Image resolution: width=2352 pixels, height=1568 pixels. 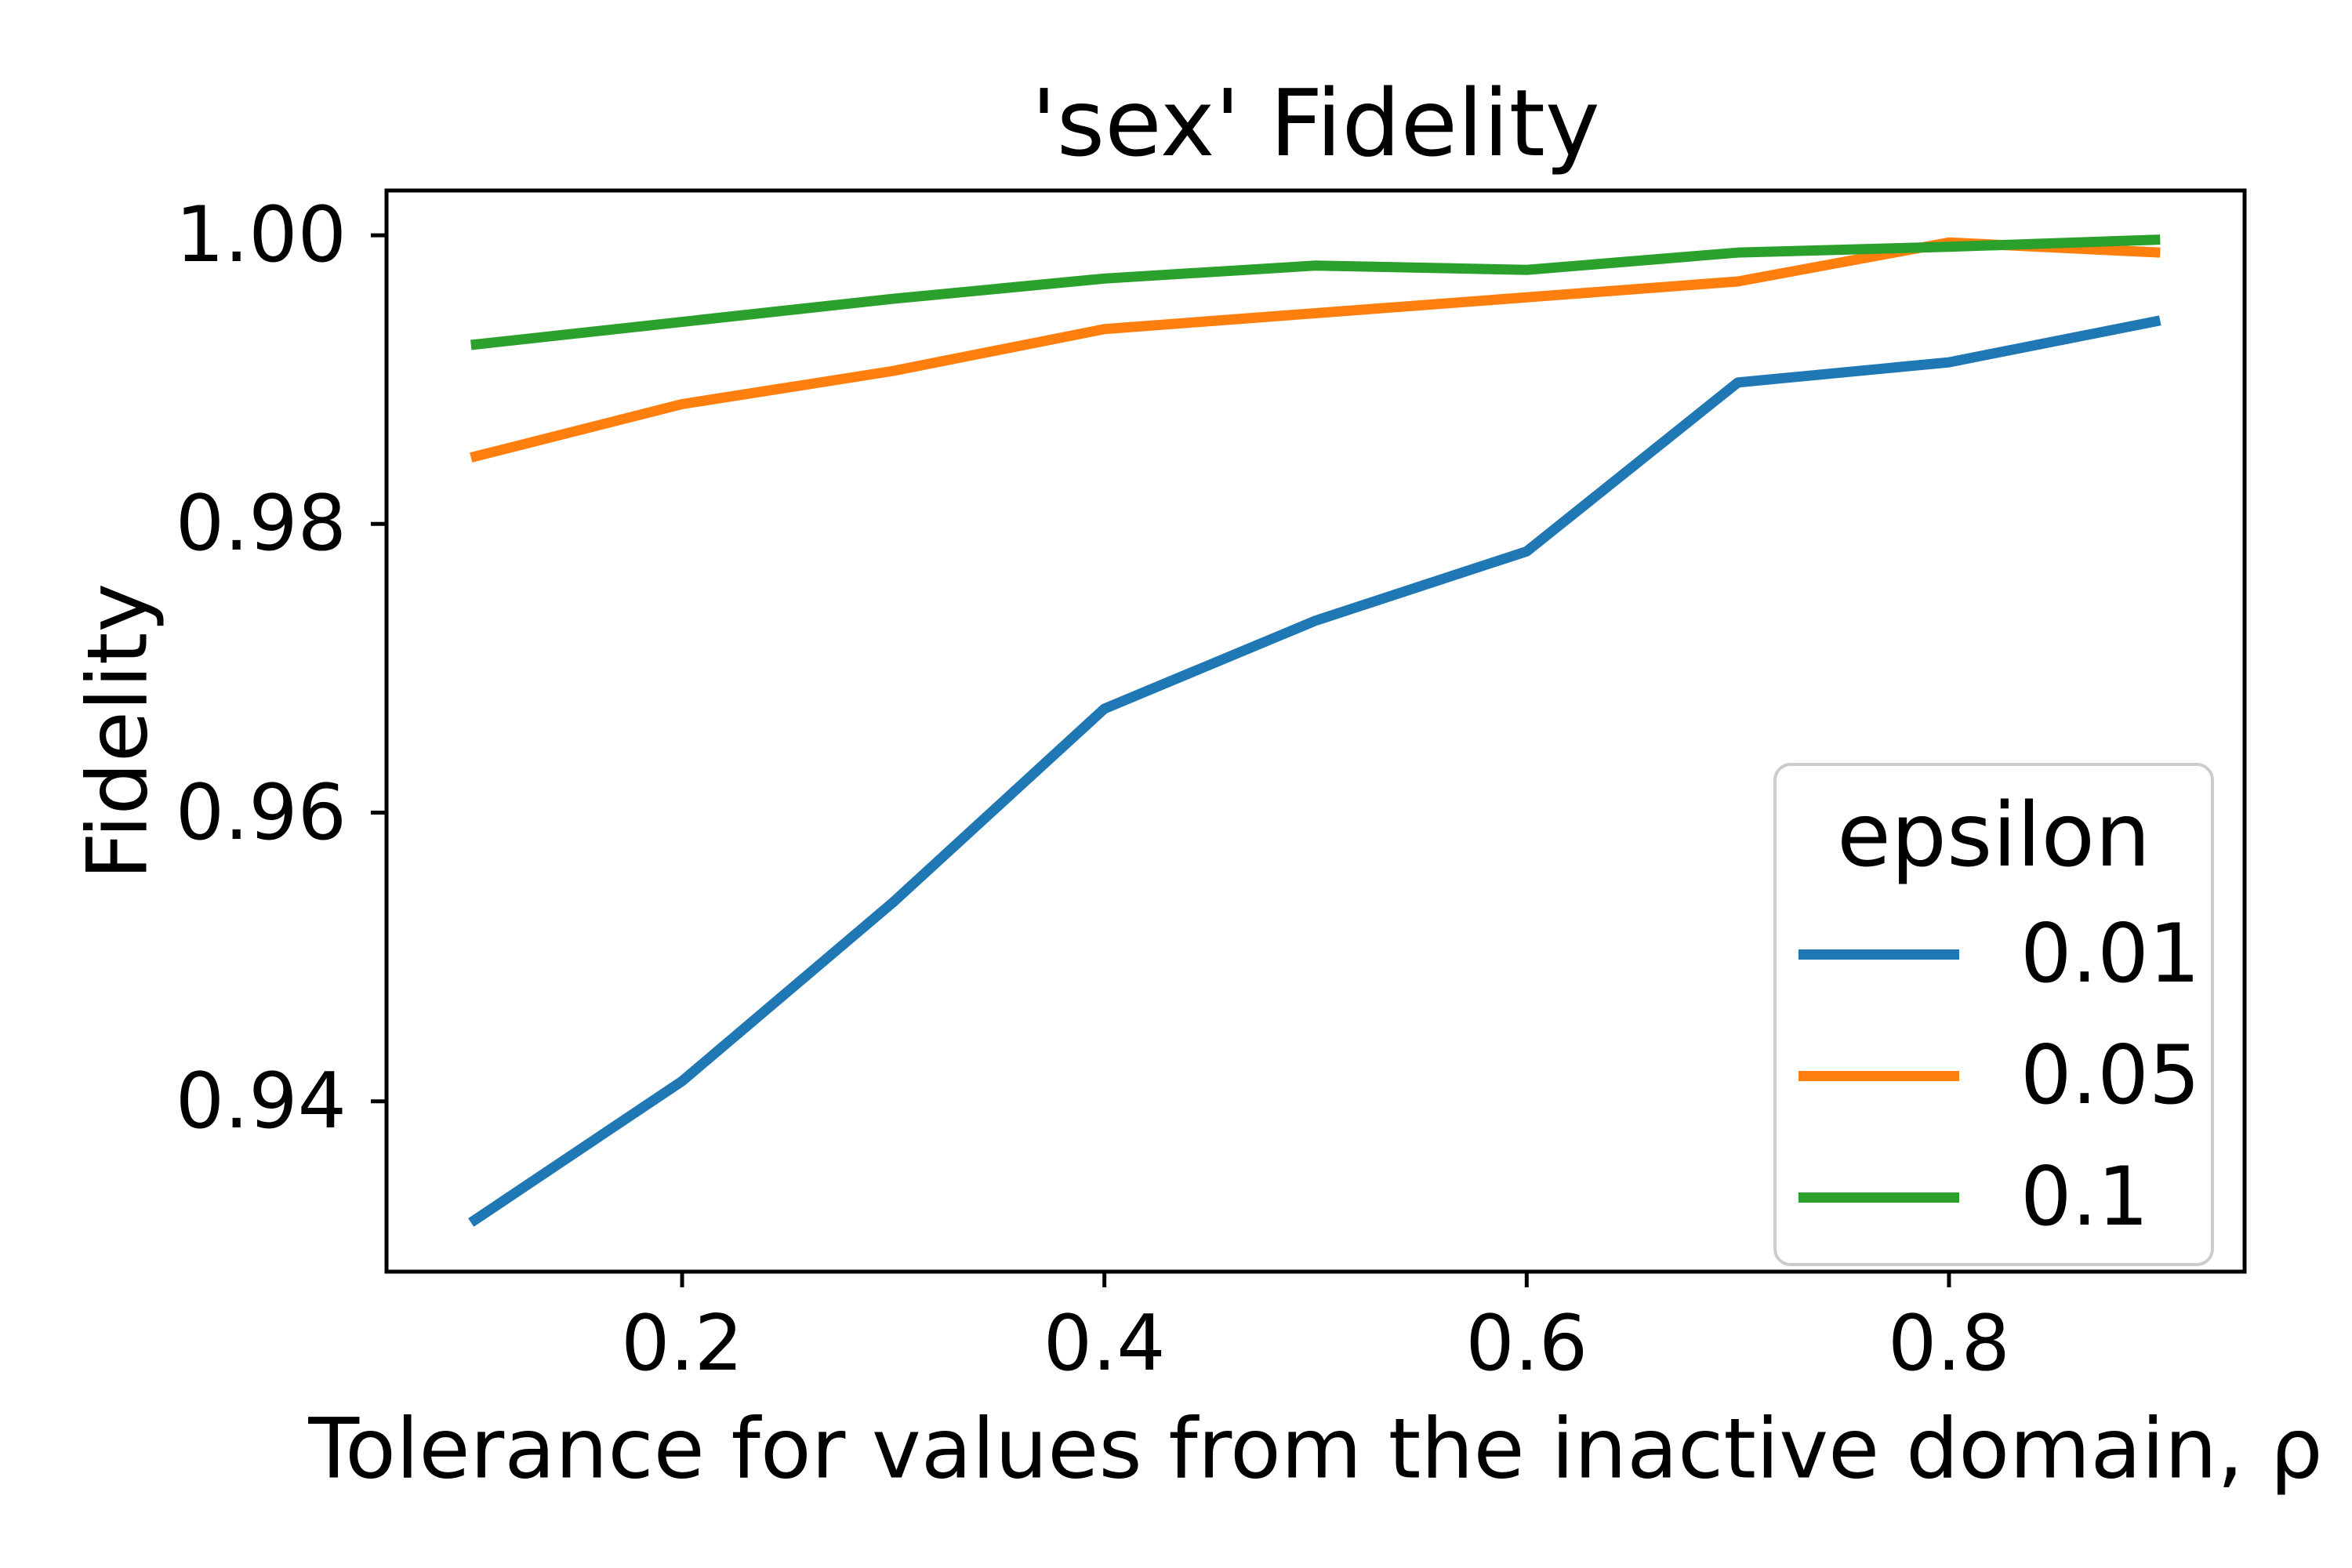 I want to click on legend-swatch-0.1, so click(x=1878, y=1197).